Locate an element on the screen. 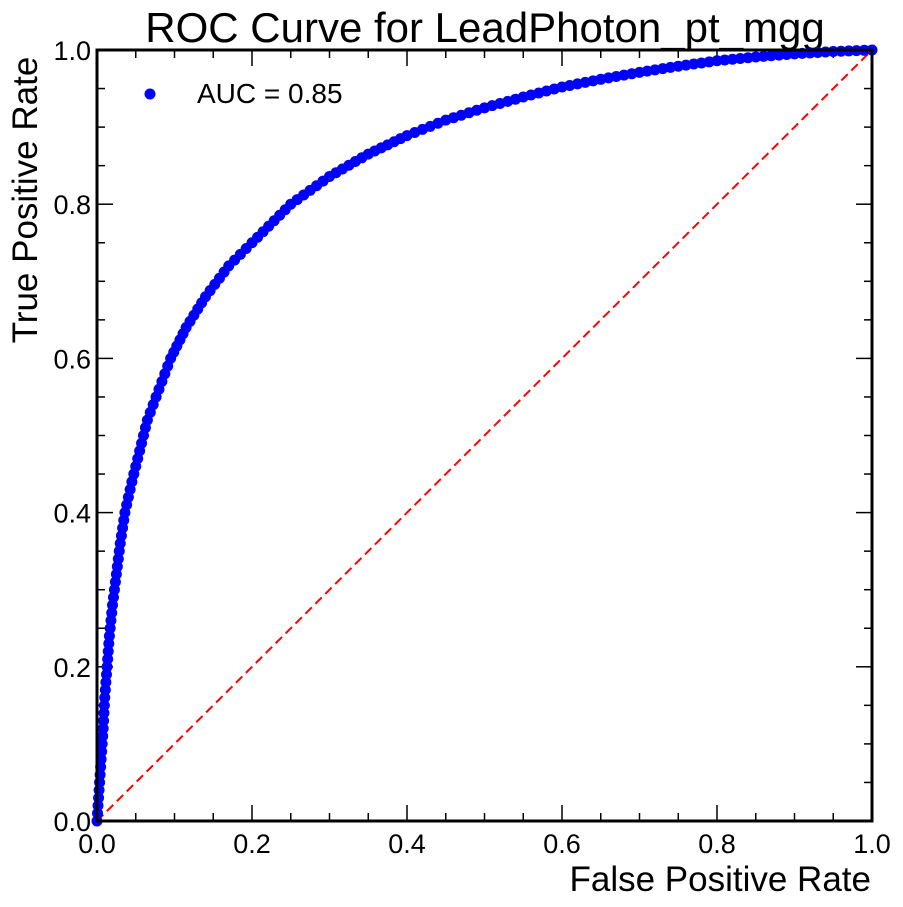  x-tick-label: 0.2 is located at coordinates (252, 844).